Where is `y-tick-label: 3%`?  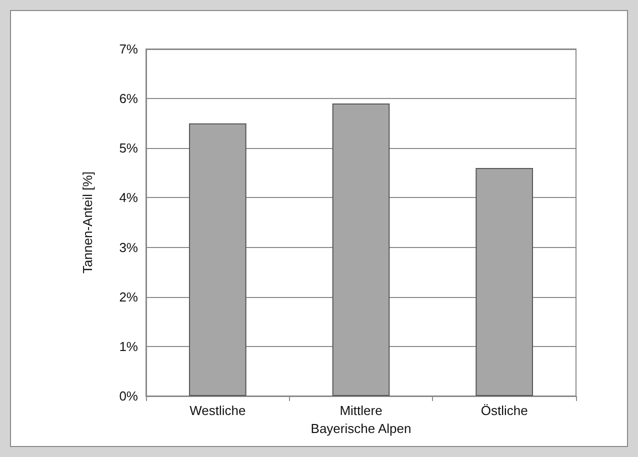 y-tick-label: 3% is located at coordinates (128, 247).